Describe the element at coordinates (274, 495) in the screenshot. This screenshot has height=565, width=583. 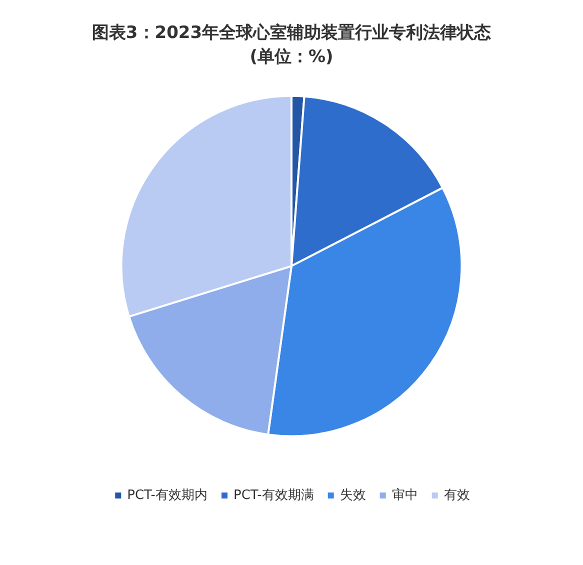
I see `legend-label: PCT-有效期满` at that location.